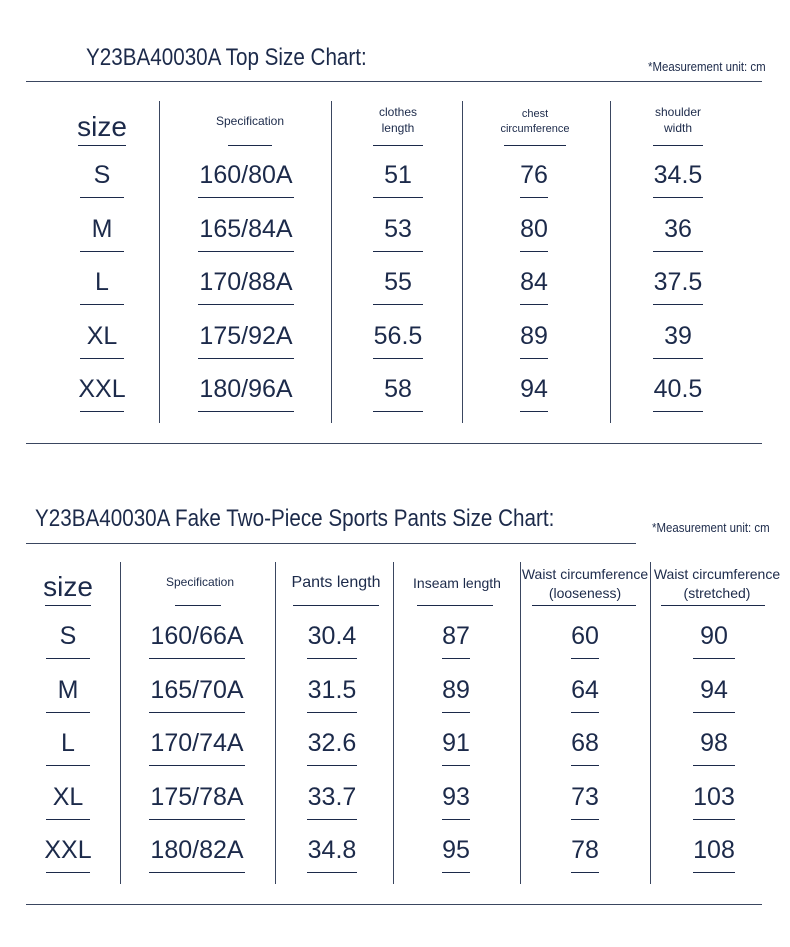 This screenshot has width=790, height=947. Describe the element at coordinates (197, 796) in the screenshot. I see `pants-cell-spec: 175/78A` at that location.